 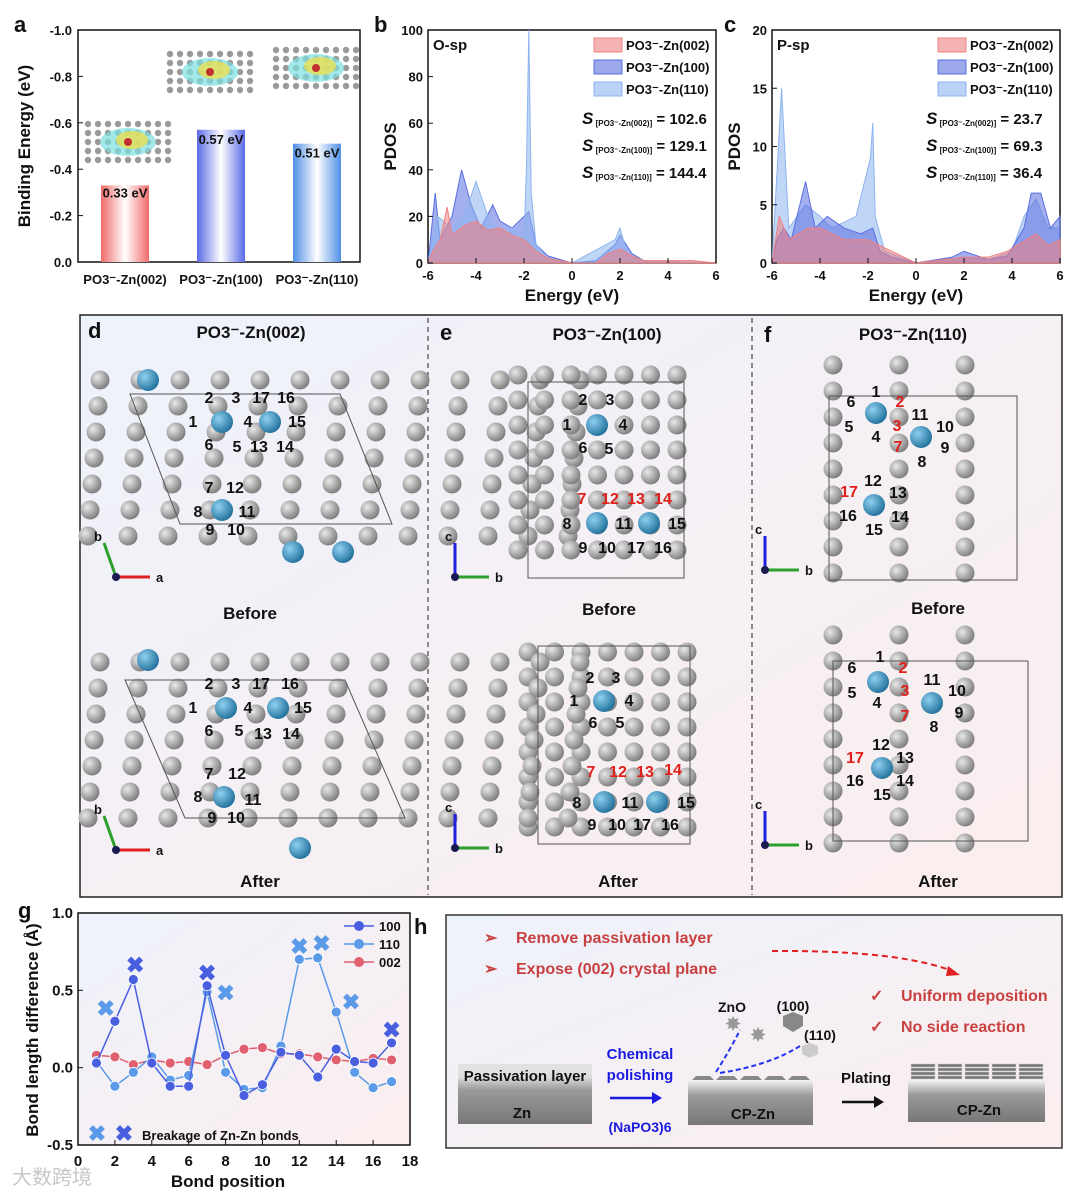 What do you see at coordinates (351, 1002) in the screenshot?
I see `breakage-marker-icon: ✖` at bounding box center [351, 1002].